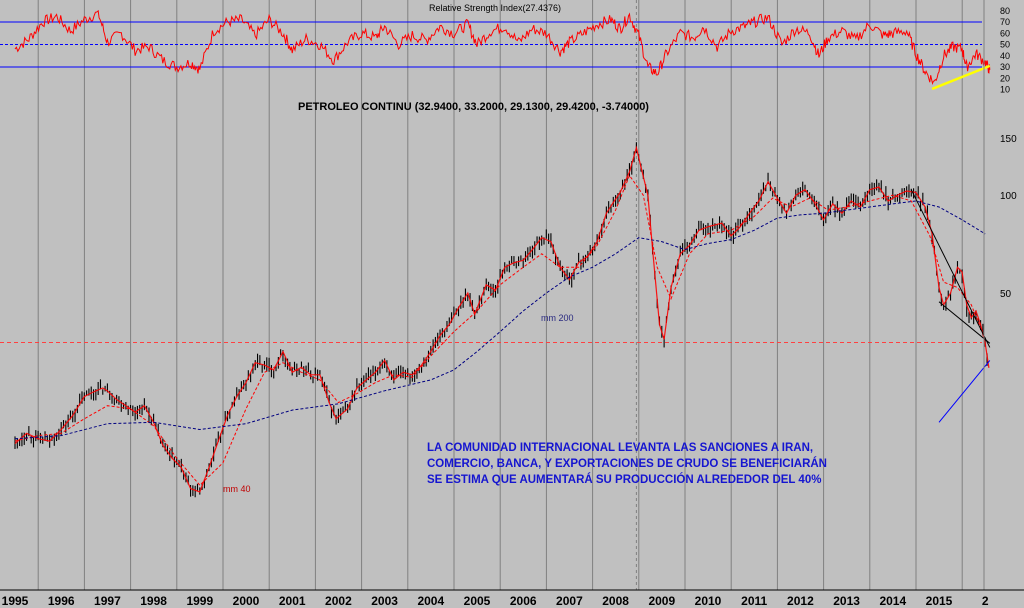 This screenshot has height=608, width=1024. I want to click on rsi-line, so click(502, 47).